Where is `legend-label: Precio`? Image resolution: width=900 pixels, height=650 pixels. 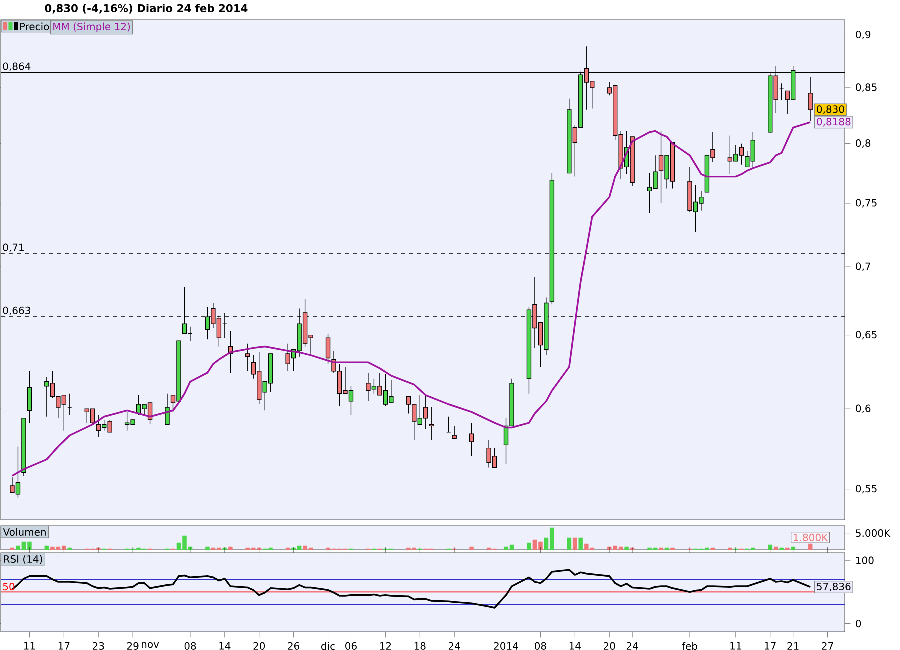
legend-label: Precio is located at coordinates (35, 26).